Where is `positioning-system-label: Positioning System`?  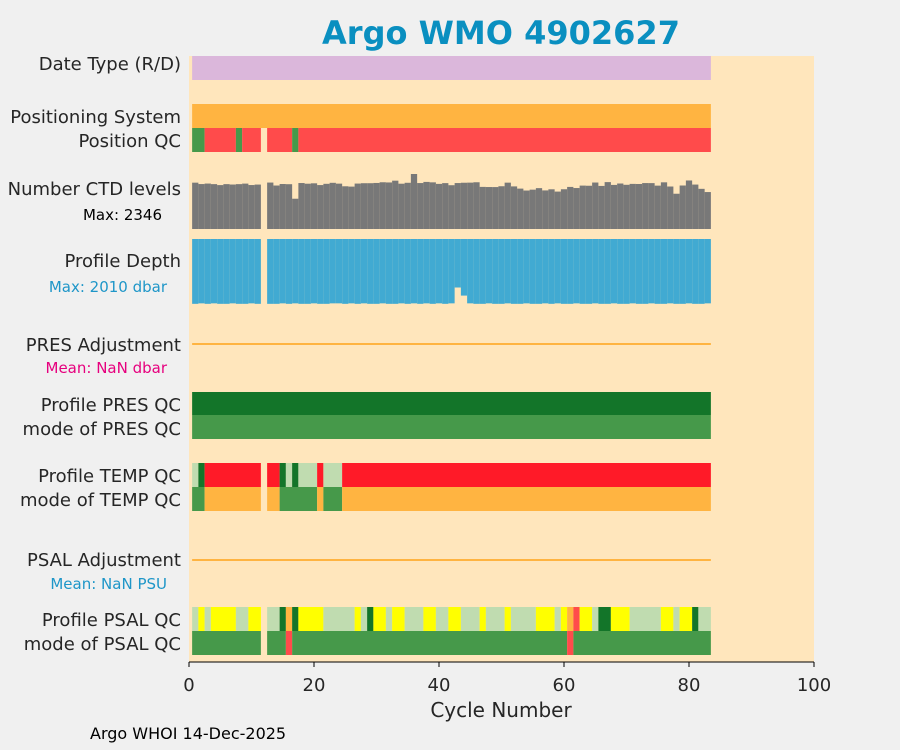 positioning-system-label: Positioning System is located at coordinates (95, 117).